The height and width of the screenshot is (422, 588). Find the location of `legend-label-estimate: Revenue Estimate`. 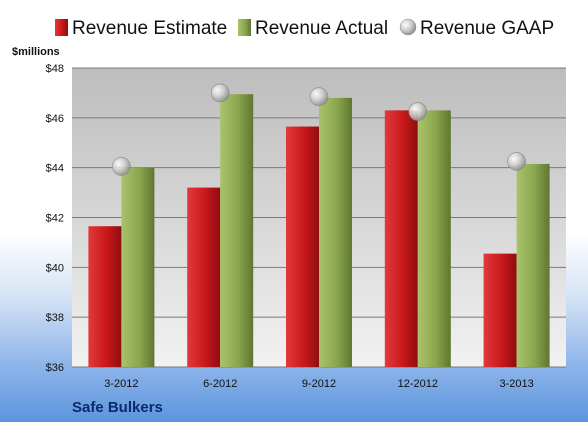

legend-label-estimate: Revenue Estimate is located at coordinates (149, 28).